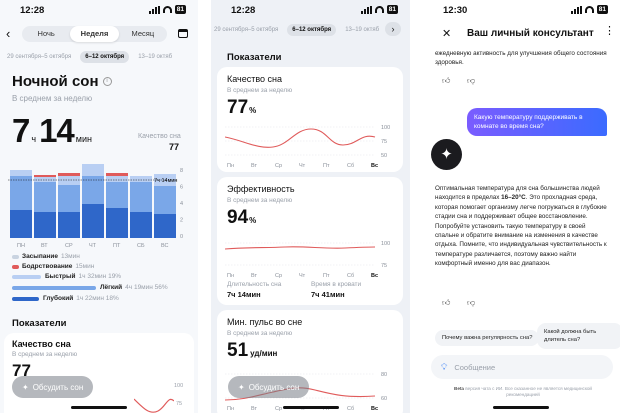  What do you see at coordinates (165, 181) in the screenshot?
I see `average-label: 7ч 14мин` at bounding box center [165, 181].